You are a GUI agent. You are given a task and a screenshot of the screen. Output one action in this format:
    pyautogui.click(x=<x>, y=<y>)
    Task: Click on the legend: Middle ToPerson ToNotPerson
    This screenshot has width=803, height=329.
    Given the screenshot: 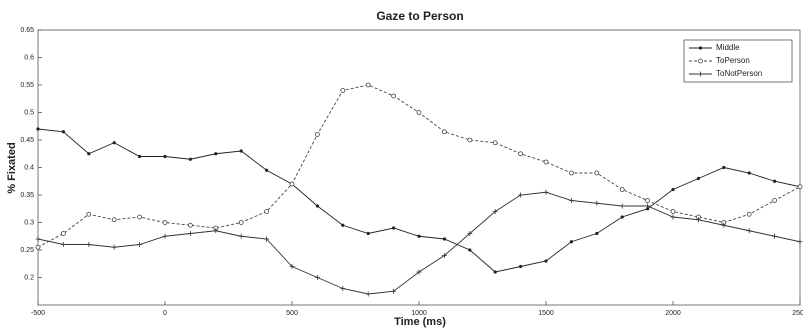 What is the action you would take?
    pyautogui.click(x=738, y=61)
    